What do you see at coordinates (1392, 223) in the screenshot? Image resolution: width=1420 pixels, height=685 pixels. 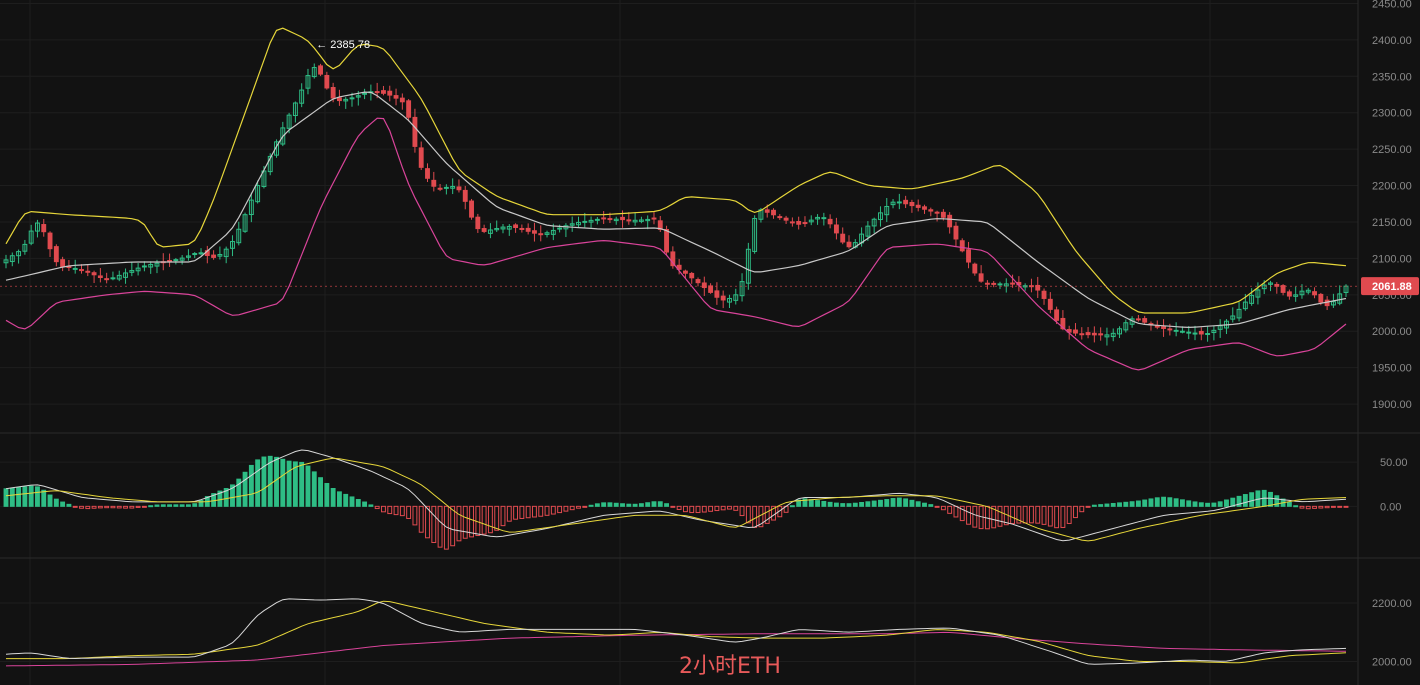 I see `price-axis-tick: 2150.00` at bounding box center [1392, 223].